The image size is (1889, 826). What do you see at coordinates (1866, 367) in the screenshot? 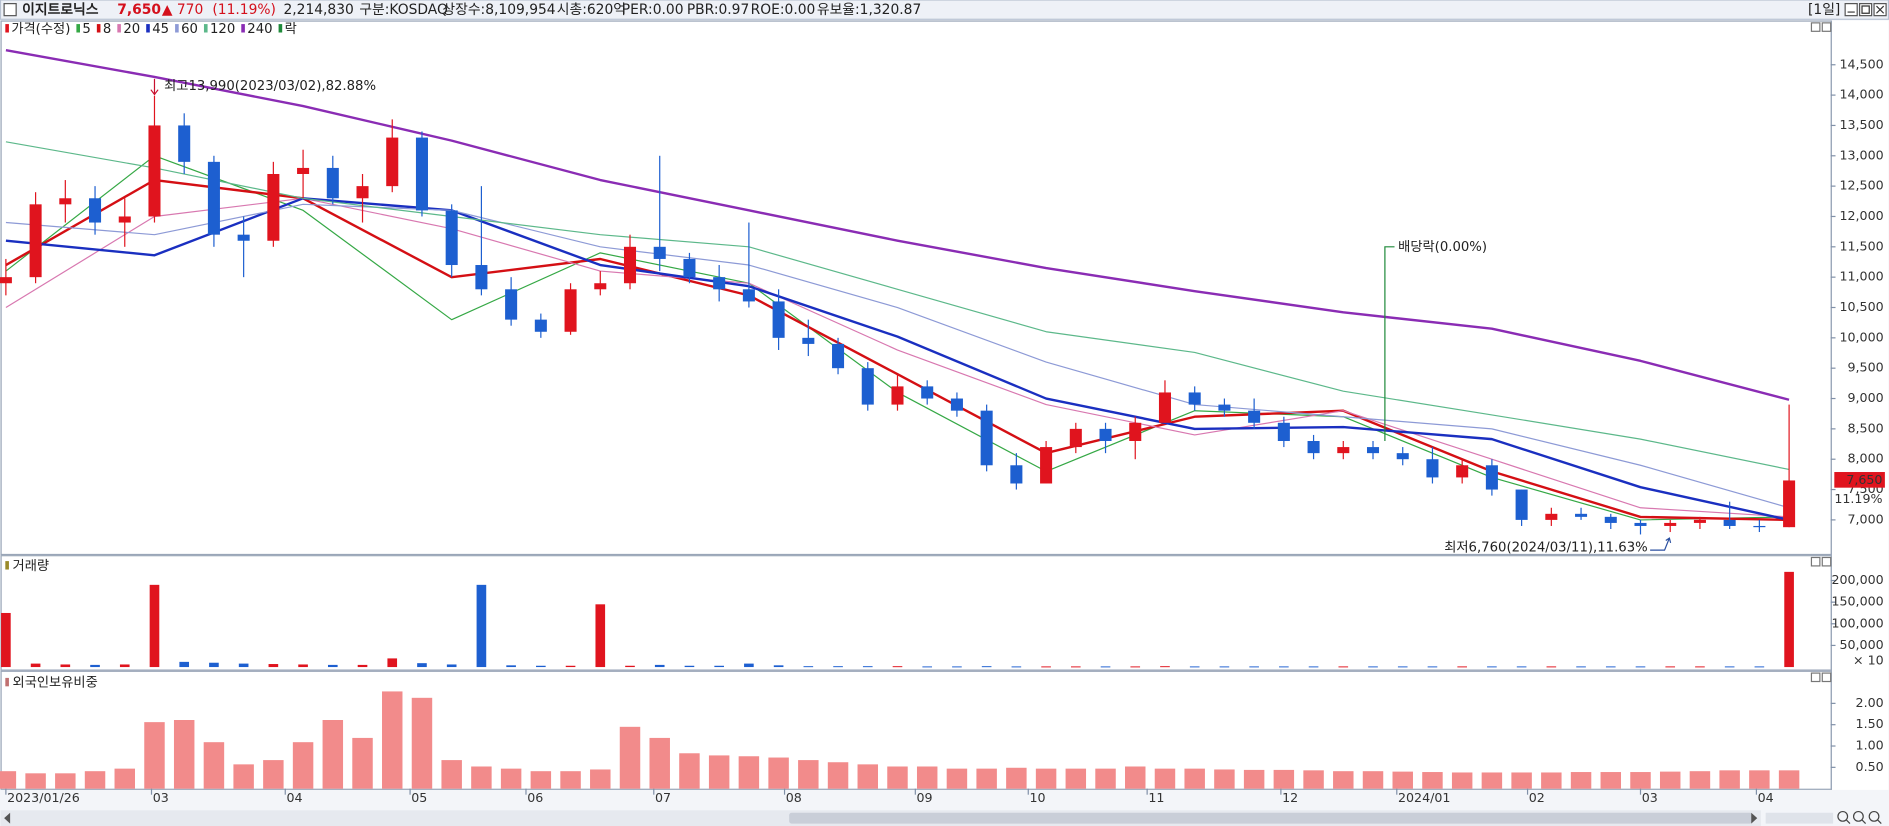
I see `y-tick-label: 9,500` at bounding box center [1866, 367].